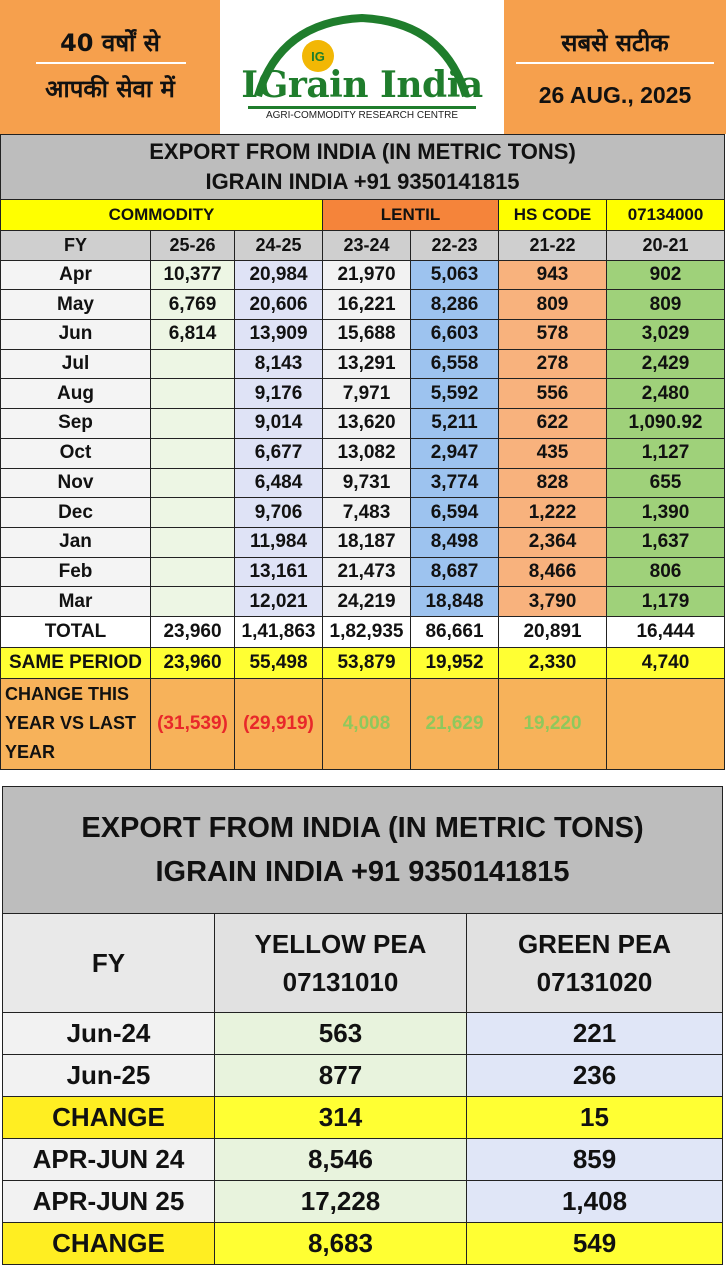 The height and width of the screenshot is (1280, 726). I want to click on month-value: 6,558, so click(454, 364).